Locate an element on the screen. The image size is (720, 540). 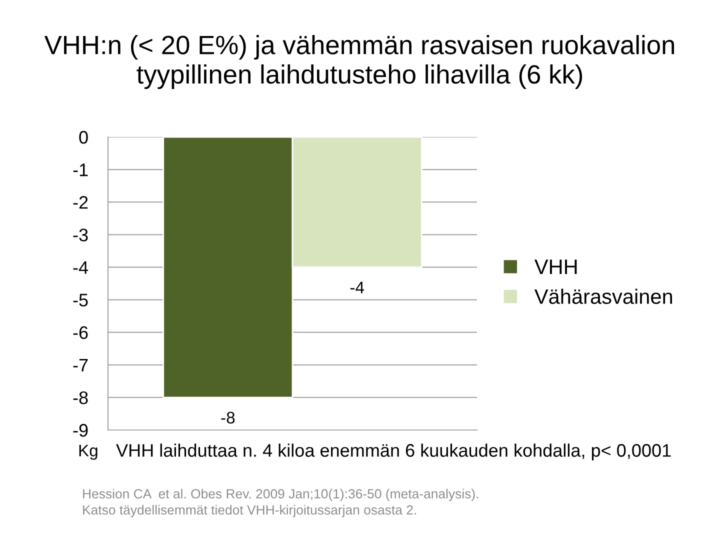
y-tick-label: -2 is located at coordinates (80, 202).